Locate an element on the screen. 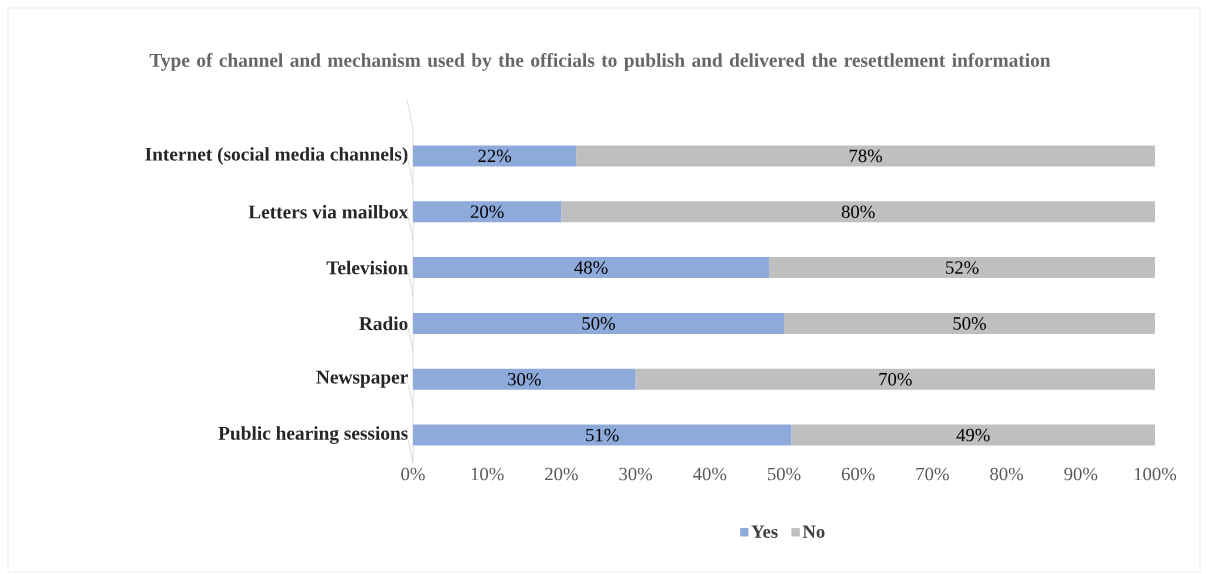 The height and width of the screenshot is (574, 1206). legend-label: No is located at coordinates (813, 531).